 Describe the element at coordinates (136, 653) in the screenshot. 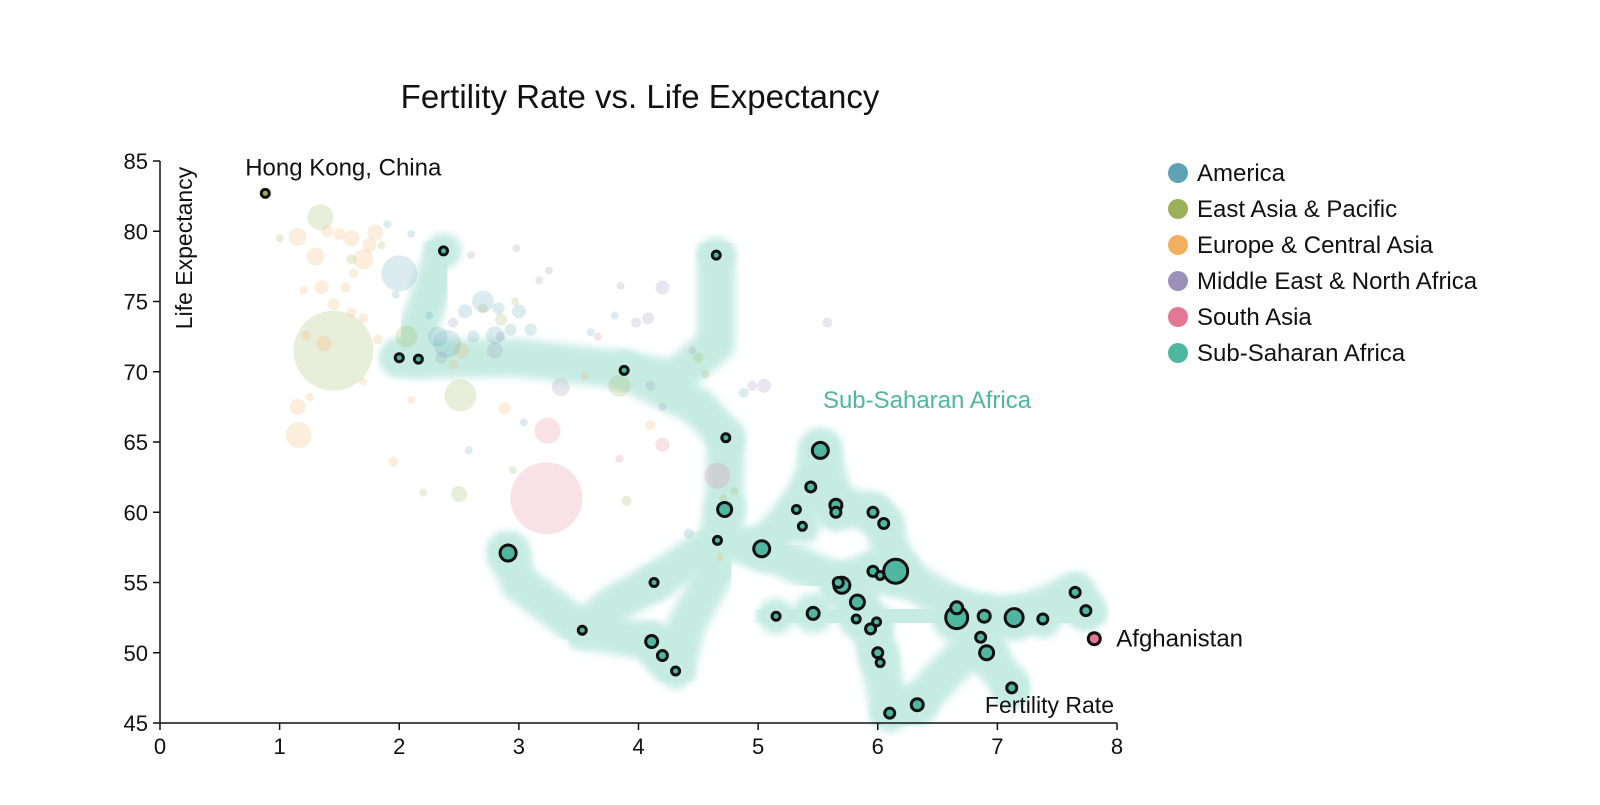

I see `y-tick-label: 50` at that location.